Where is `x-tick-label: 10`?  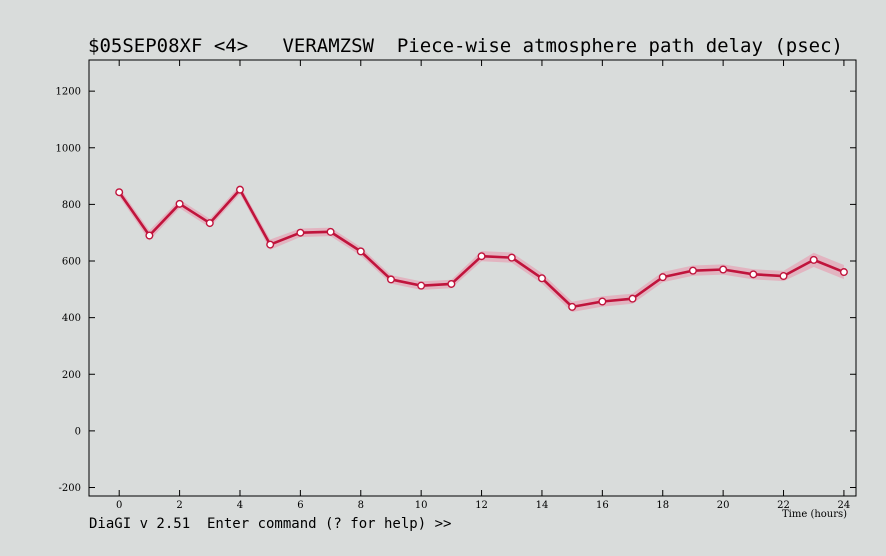 x-tick-label: 10 is located at coordinates (421, 505).